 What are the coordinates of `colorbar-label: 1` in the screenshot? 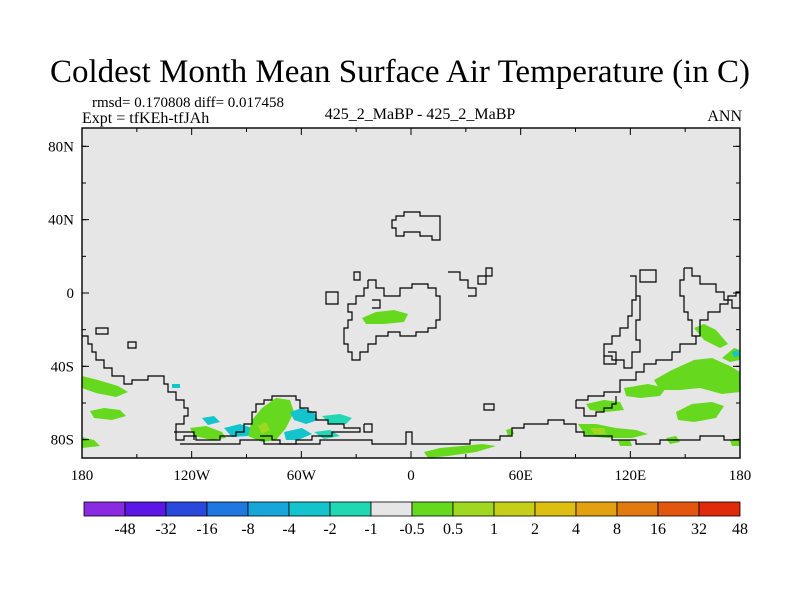 It's located at (494, 529).